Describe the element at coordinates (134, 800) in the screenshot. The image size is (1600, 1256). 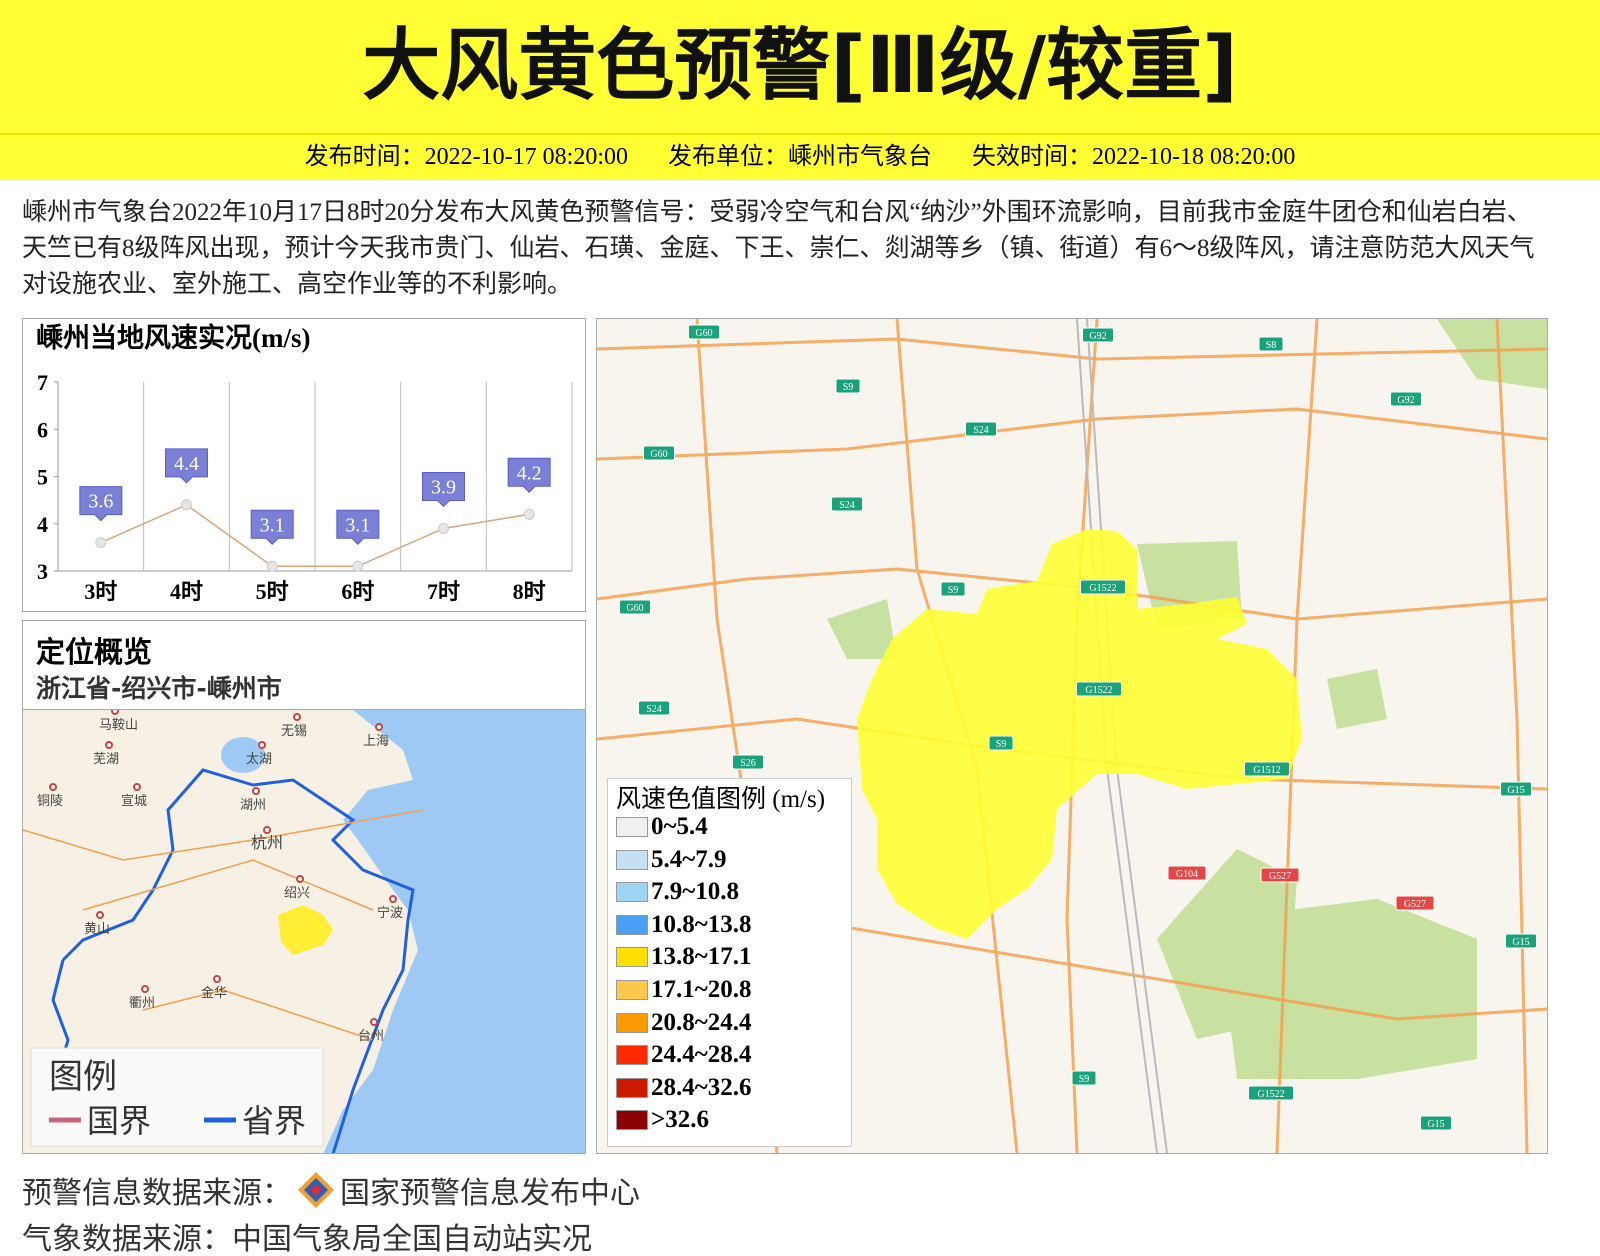
I see `city-label: 宣城` at that location.